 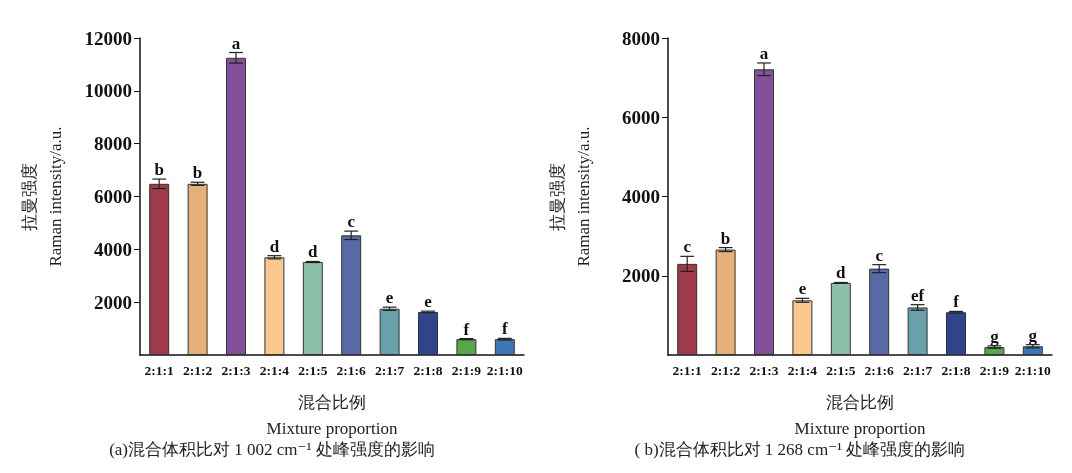 I want to click on y-tick-label: 10000, so click(x=108, y=91).